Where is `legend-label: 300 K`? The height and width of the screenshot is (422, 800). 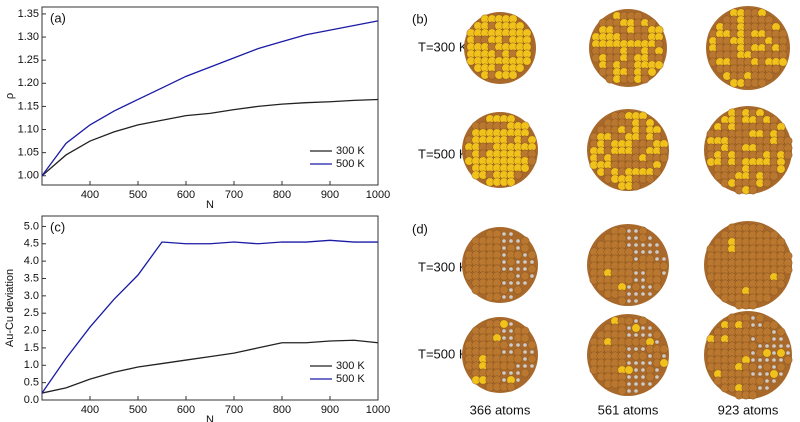
legend-label: 300 K is located at coordinates (350, 151).